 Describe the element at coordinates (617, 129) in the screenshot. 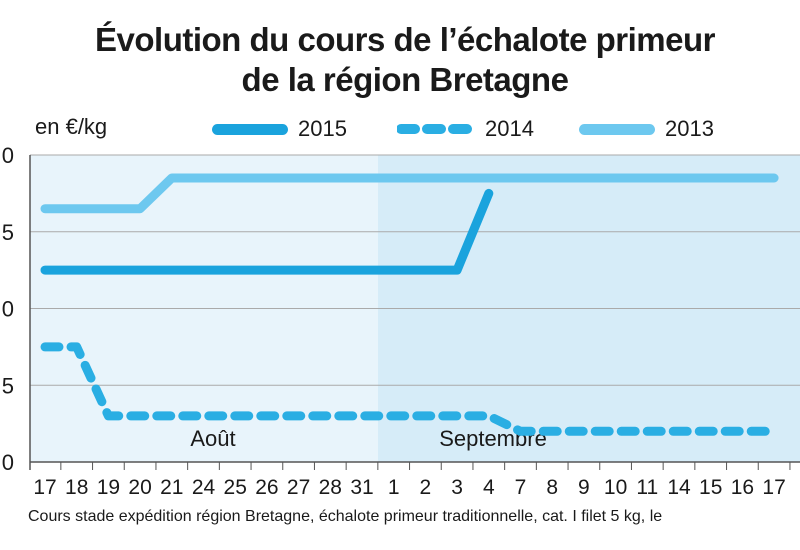

I see `legend-swatch-2013` at that location.